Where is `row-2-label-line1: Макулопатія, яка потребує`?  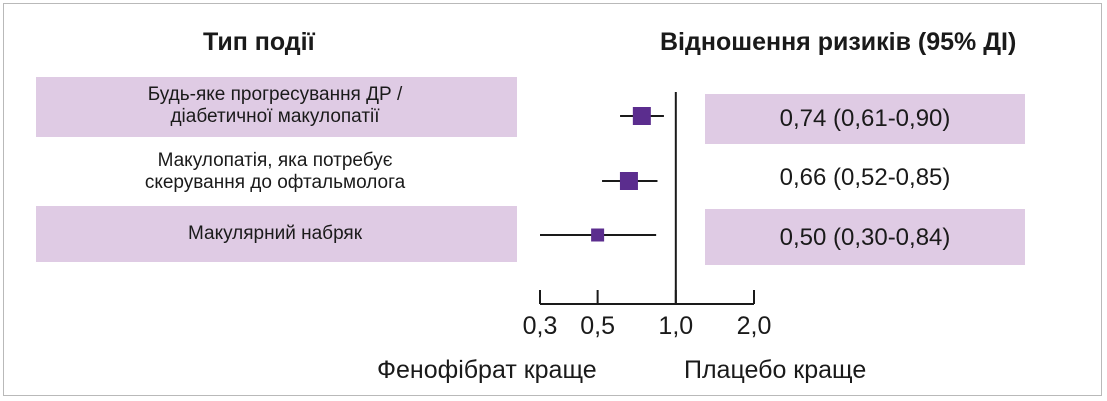 row-2-label-line1: Макулопатія, яка потребує is located at coordinates (275, 160).